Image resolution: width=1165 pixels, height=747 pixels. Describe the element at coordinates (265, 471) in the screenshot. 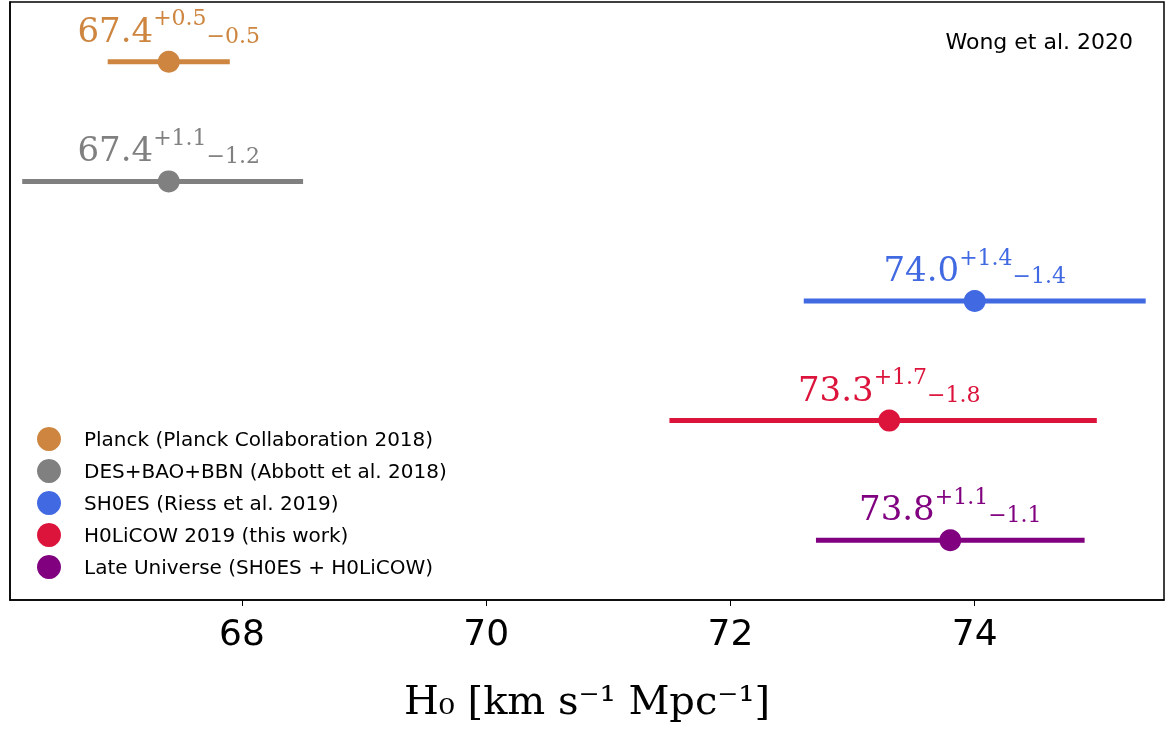

I see `legend-label: DES+BAO+BBN (Abbott et al. 2018)` at that location.